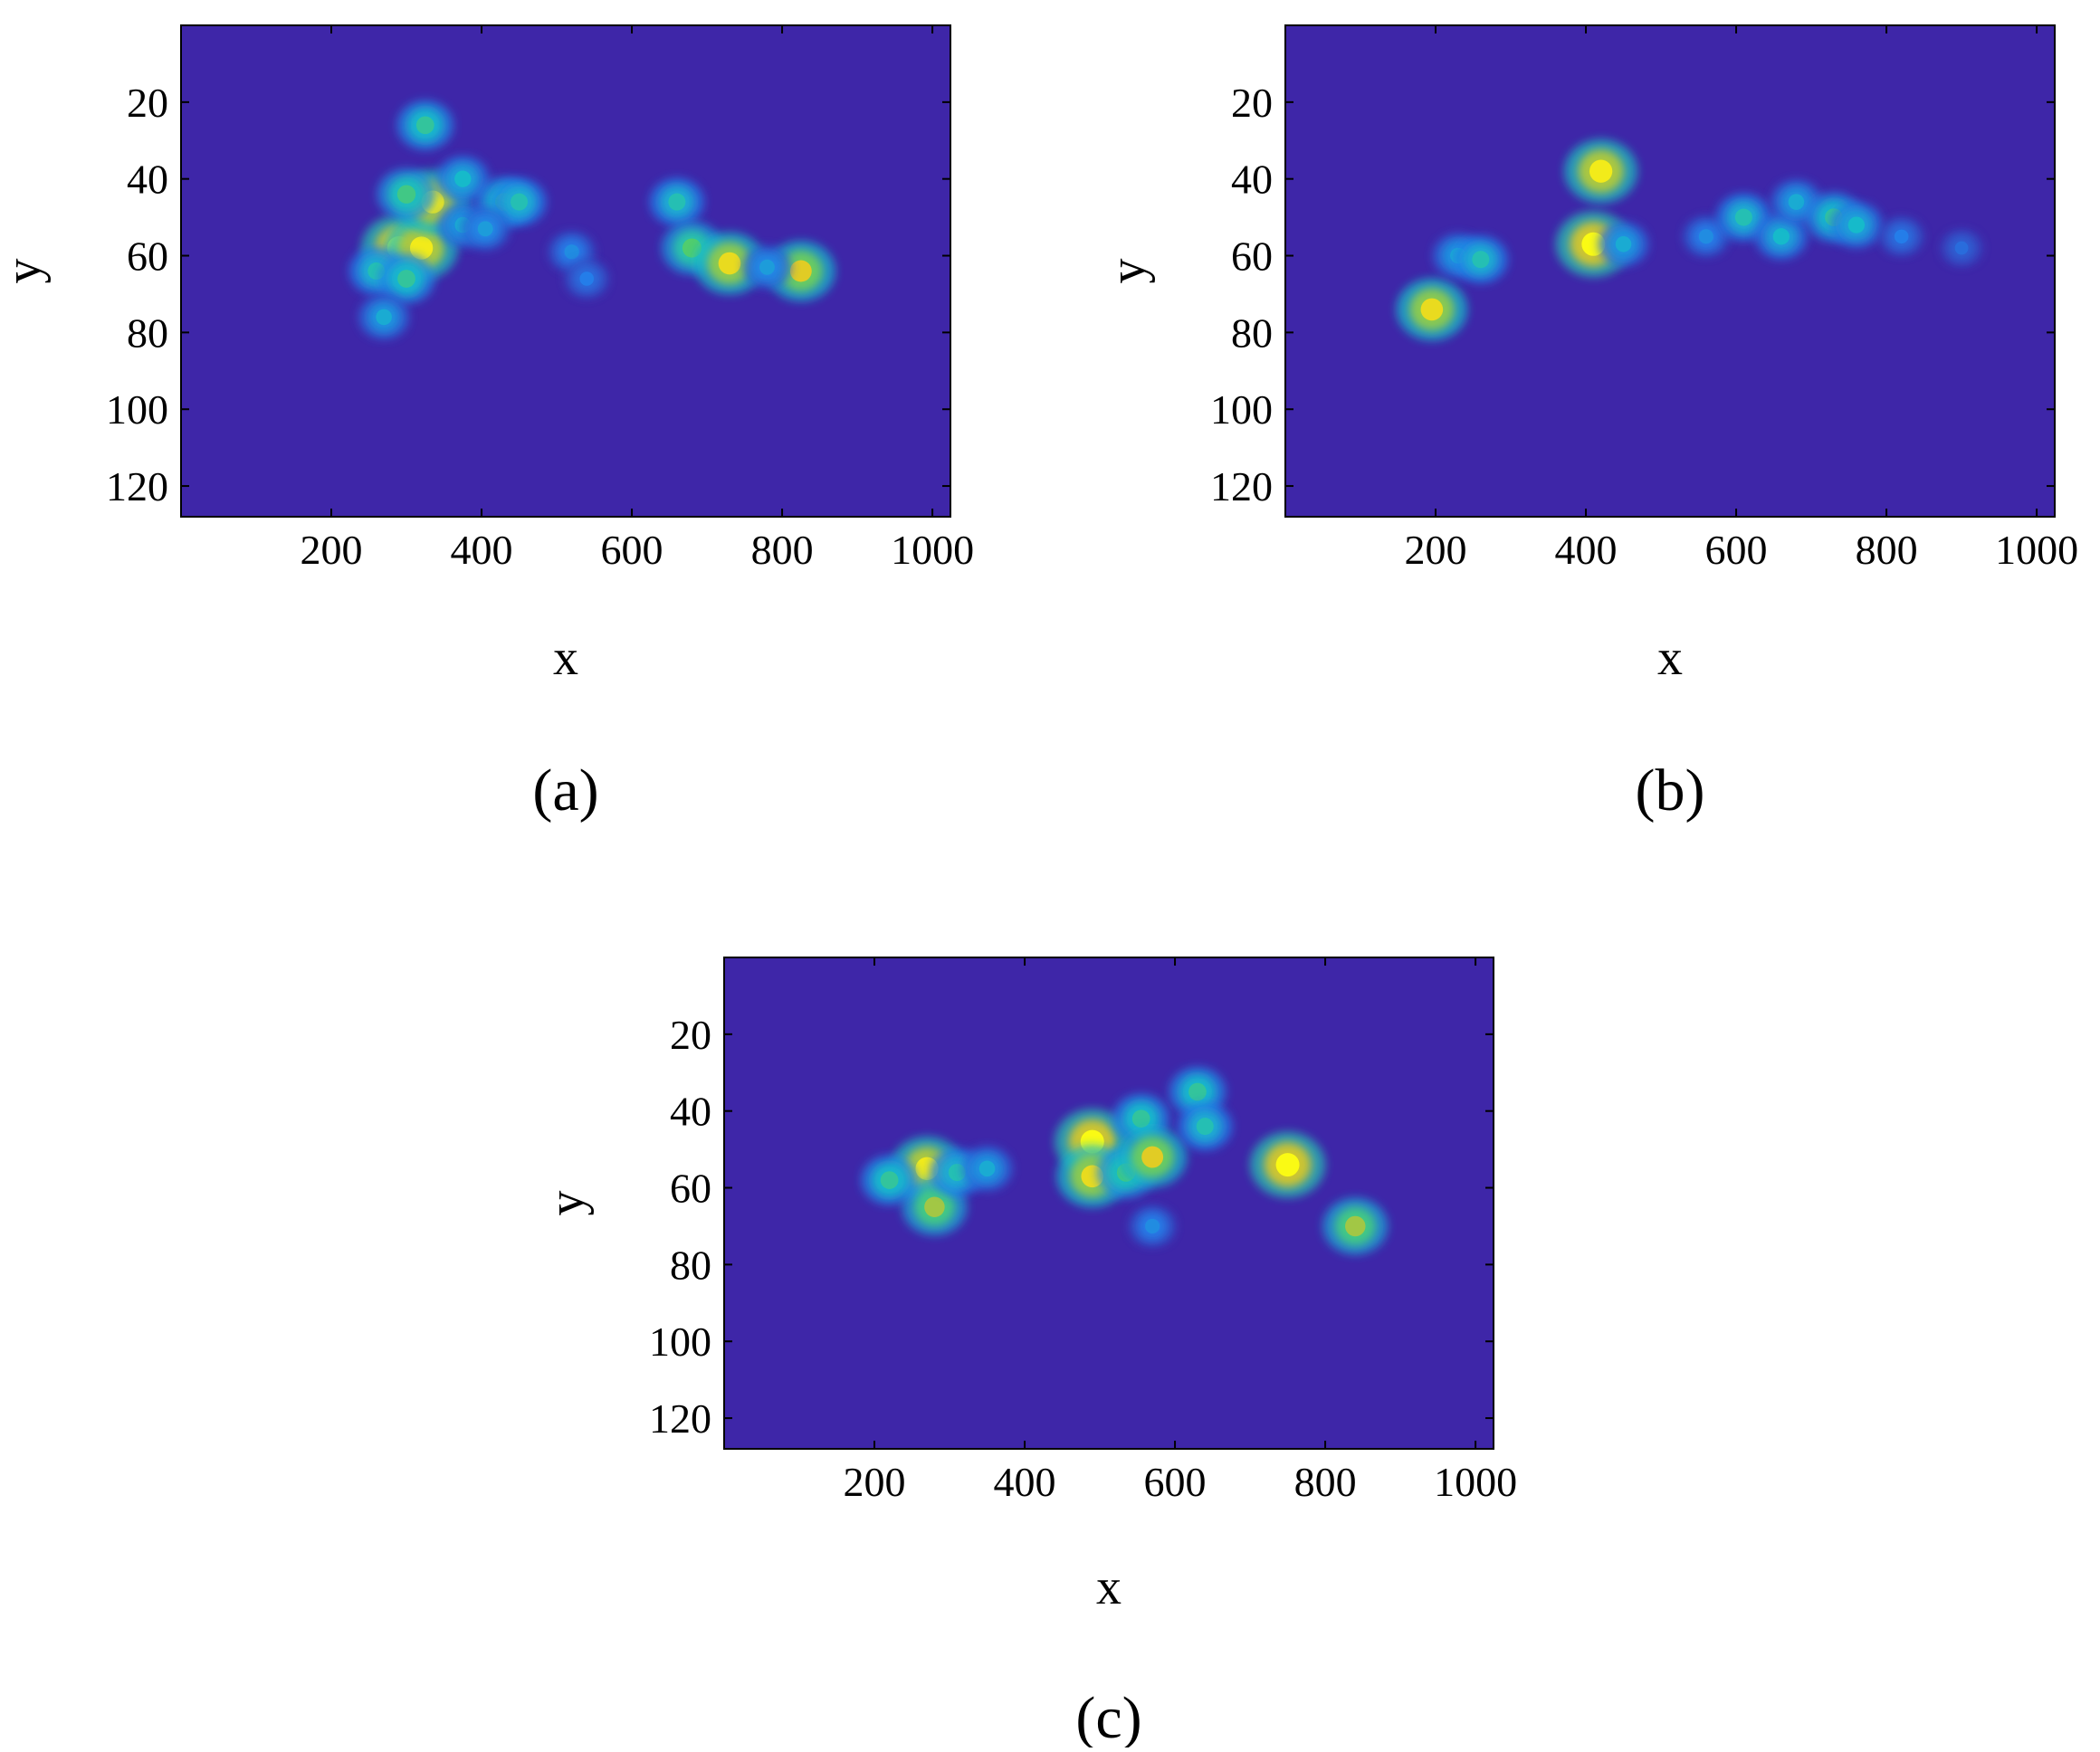  Describe the element at coordinates (565, 790) in the screenshot. I see `panel-caption: (a)` at that location.